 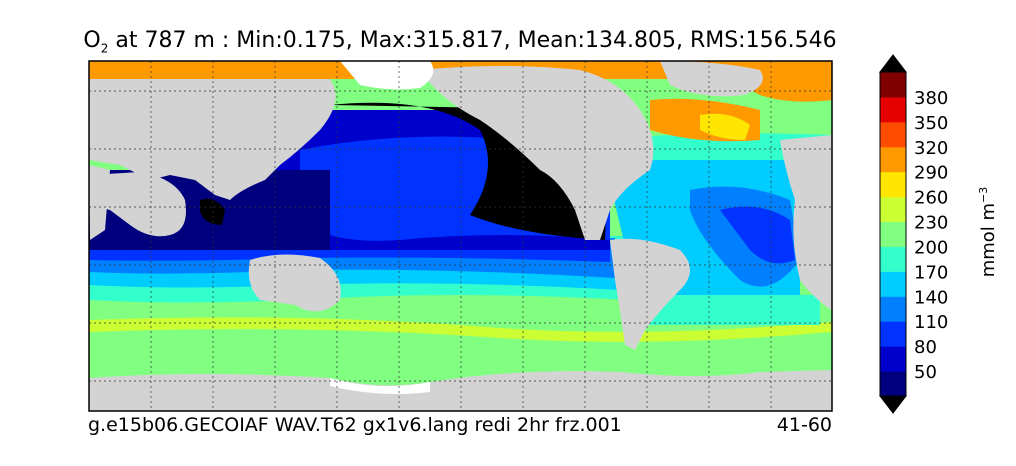 I want to click on colorbar-over-arrow, so click(x=893, y=63).